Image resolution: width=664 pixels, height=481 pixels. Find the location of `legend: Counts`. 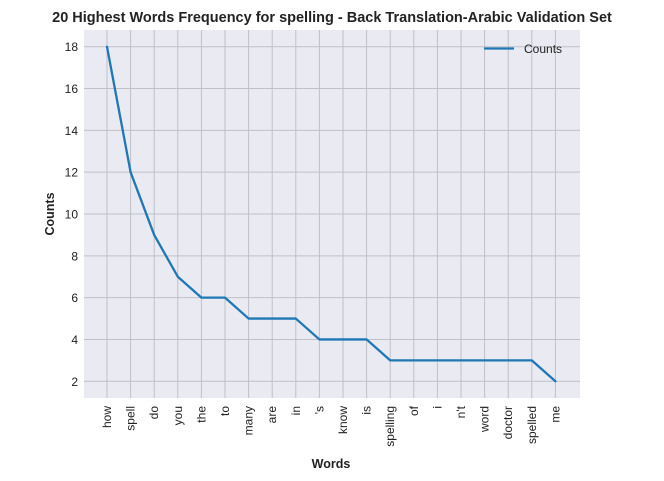

legend: Counts is located at coordinates (523, 49).